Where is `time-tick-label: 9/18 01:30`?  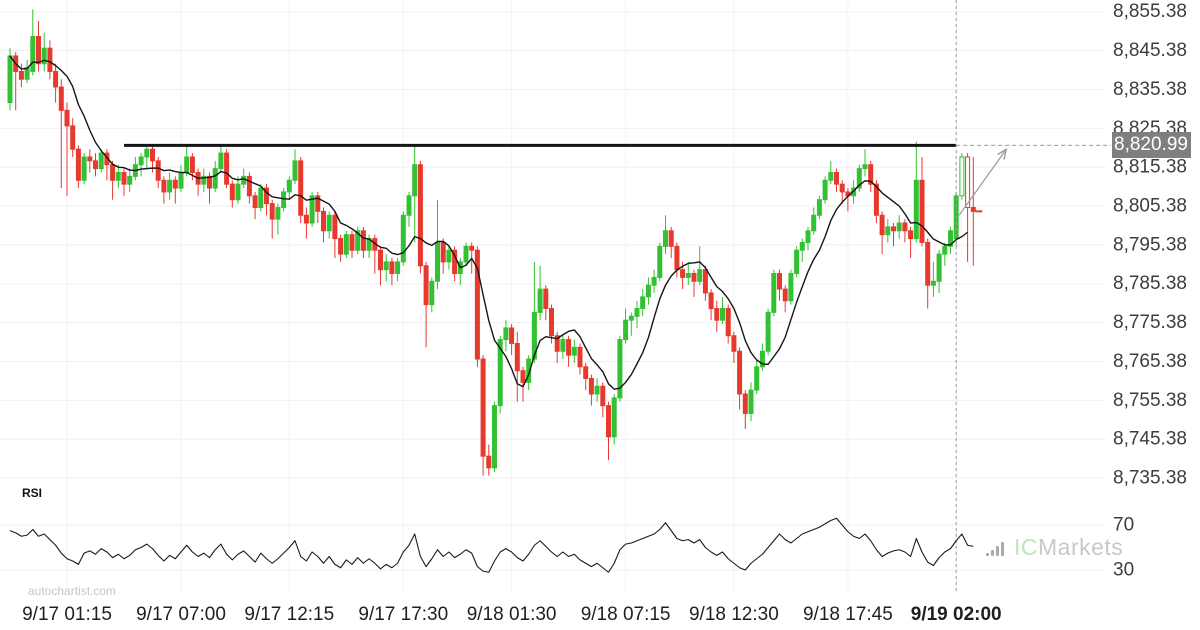 time-tick-label: 9/18 01:30 is located at coordinates (512, 614).